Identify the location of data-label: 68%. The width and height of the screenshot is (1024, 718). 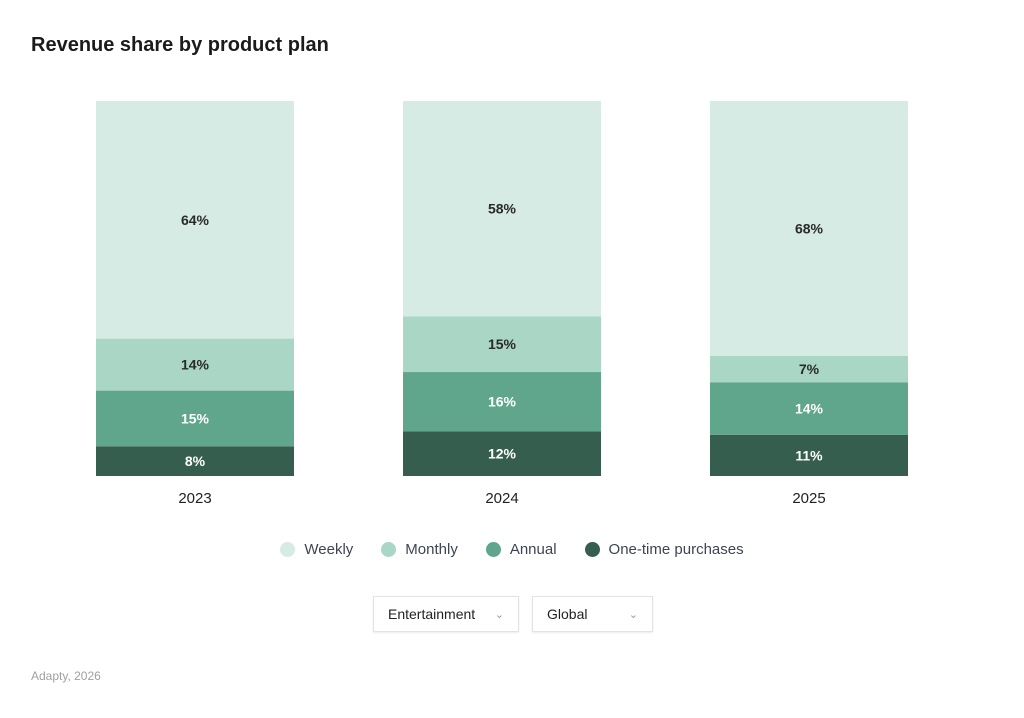
(809, 229).